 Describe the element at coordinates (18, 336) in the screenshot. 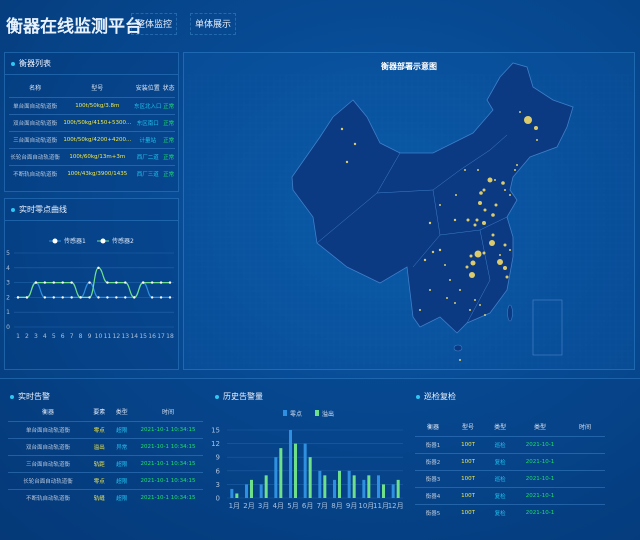

I see `x-tick-label: 1` at that location.